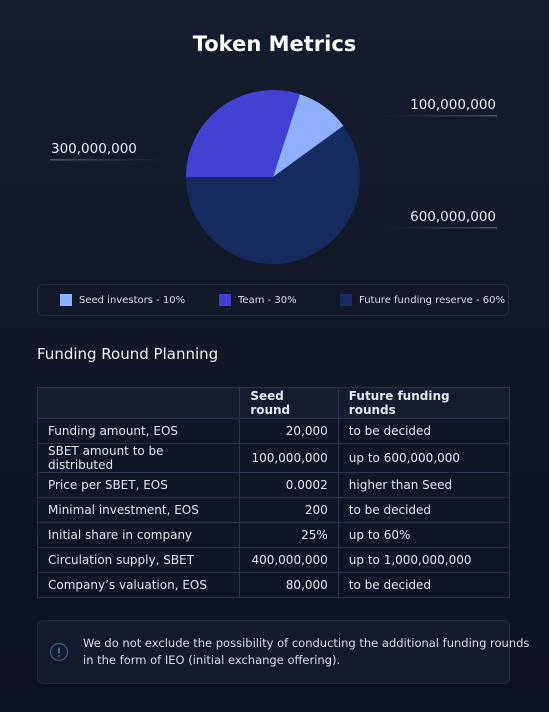  I want to click on table-cell: 100,000,000, so click(289, 458).